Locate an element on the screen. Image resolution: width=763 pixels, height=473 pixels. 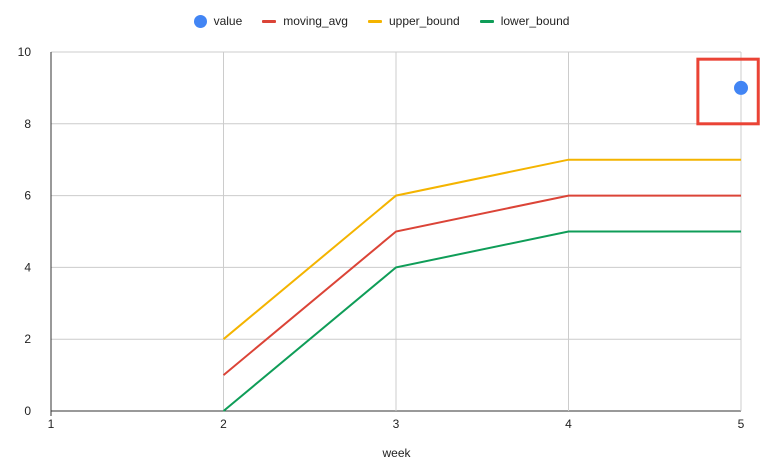
legend-label-value: value is located at coordinates (228, 21).